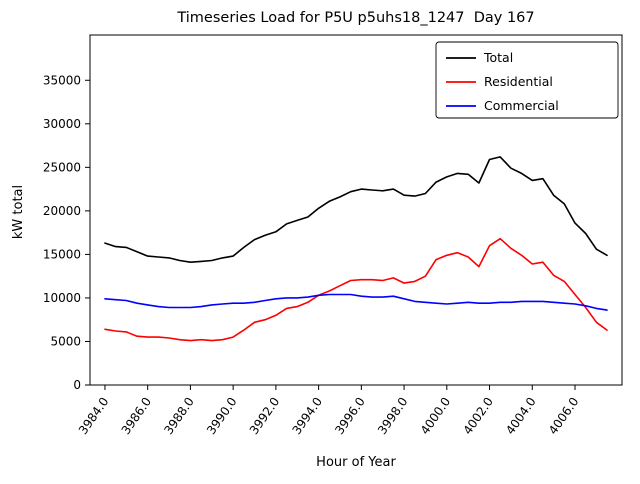 The height and width of the screenshot is (484, 640). What do you see at coordinates (521, 105) in the screenshot?
I see `legend-label-commercial: Commercial` at bounding box center [521, 105].